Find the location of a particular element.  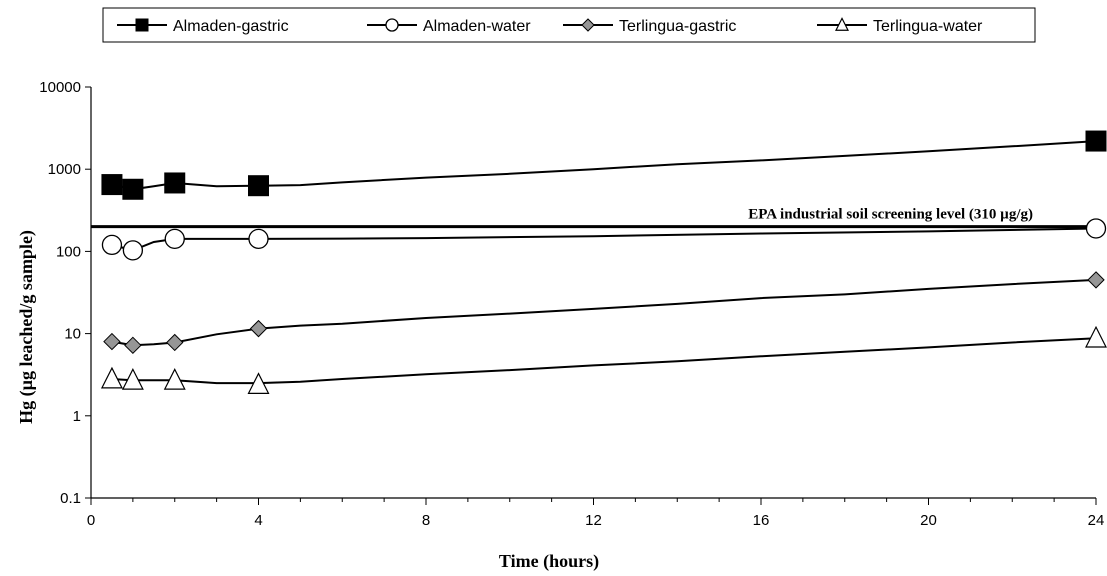

legend-label-terlingua-water: Terlingua-water is located at coordinates (928, 26).